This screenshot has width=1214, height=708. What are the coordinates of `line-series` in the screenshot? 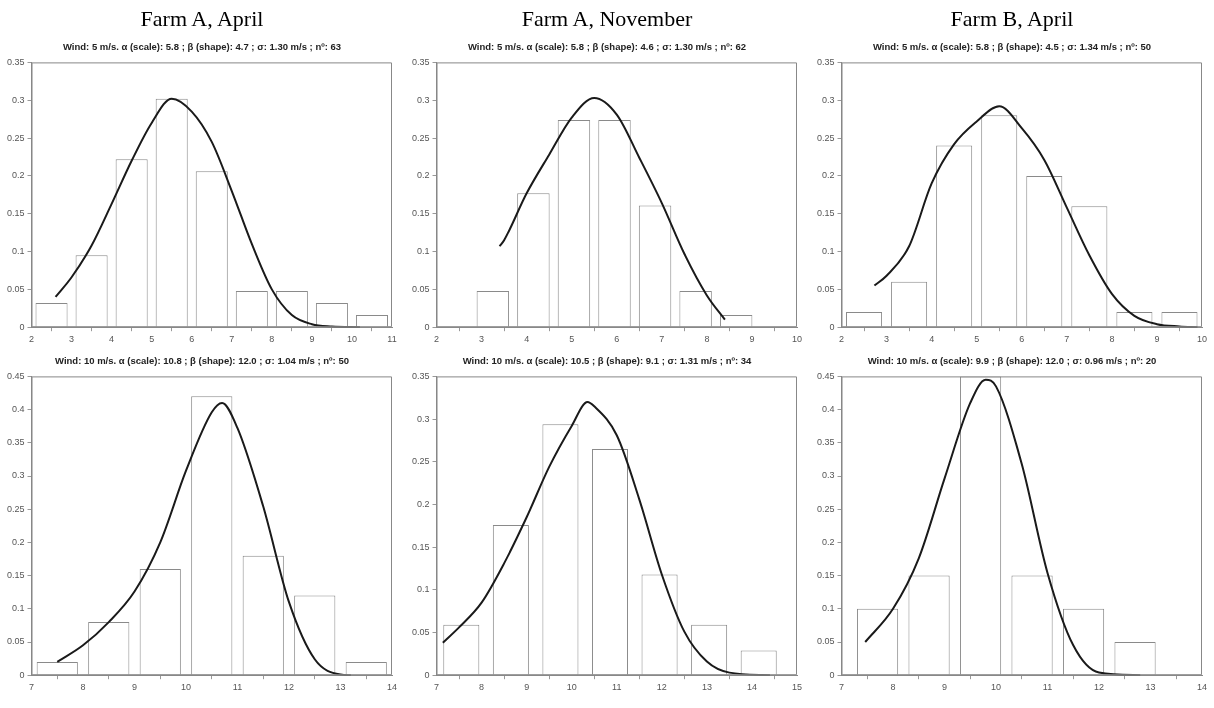 It's located at (612, 208).